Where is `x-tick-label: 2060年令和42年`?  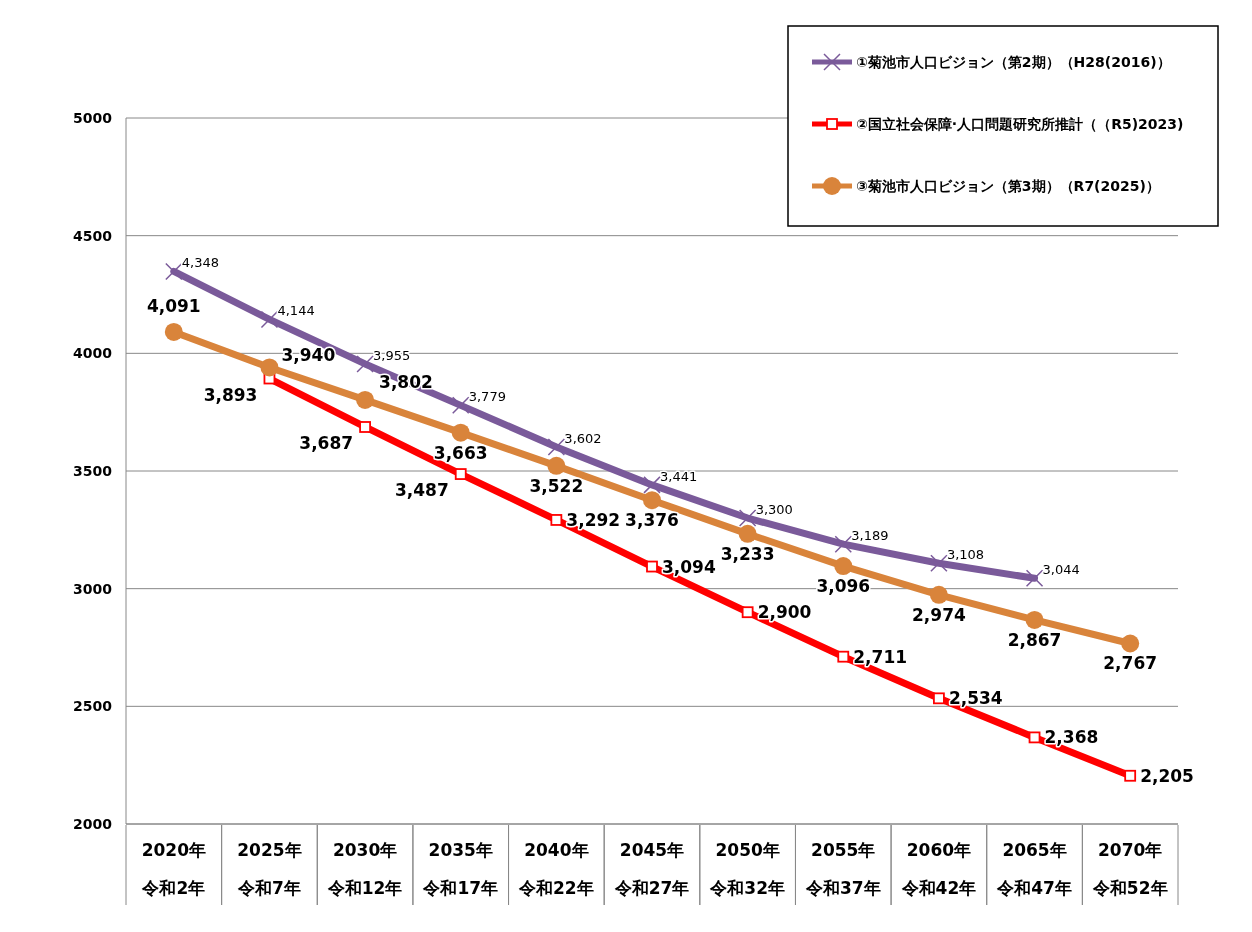 x-tick-label: 2060年令和42年 is located at coordinates (938, 869).